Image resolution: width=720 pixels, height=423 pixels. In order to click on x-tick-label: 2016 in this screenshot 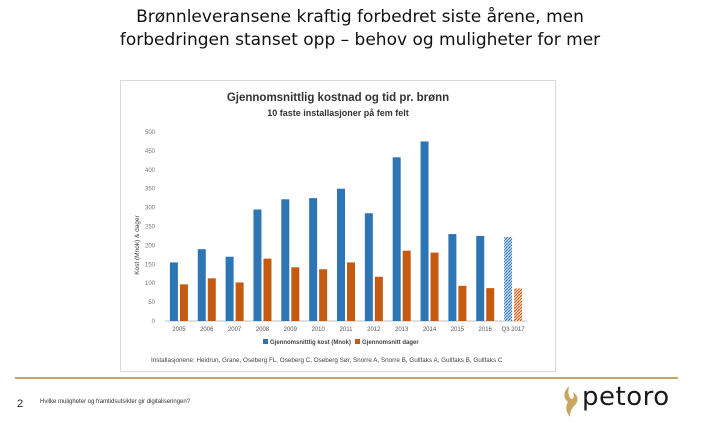, I will do `click(486, 330)`.